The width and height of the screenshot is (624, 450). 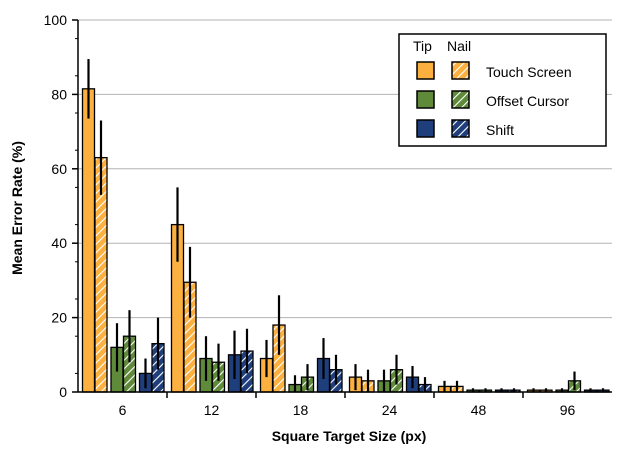 What do you see at coordinates (527, 101) in the screenshot?
I see `legend-label-offset-cursor: Offset Cursor` at bounding box center [527, 101].